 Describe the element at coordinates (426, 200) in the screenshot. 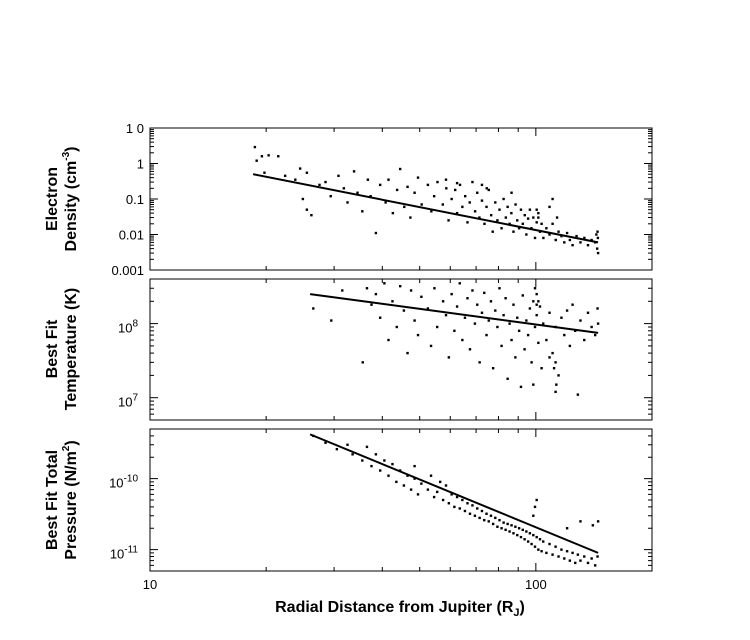

I see `scatter-points` at that location.